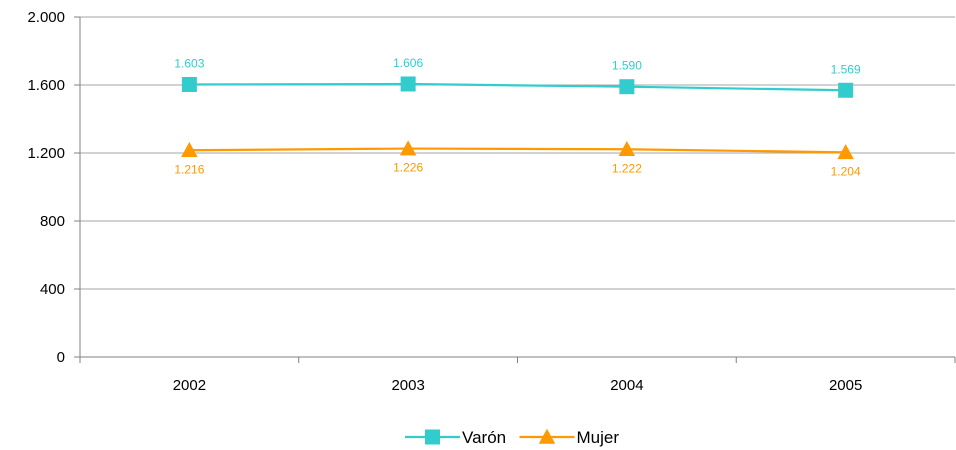 This screenshot has width=956, height=450. What do you see at coordinates (455, 437) in the screenshot?
I see `legend-item: Varón` at bounding box center [455, 437].